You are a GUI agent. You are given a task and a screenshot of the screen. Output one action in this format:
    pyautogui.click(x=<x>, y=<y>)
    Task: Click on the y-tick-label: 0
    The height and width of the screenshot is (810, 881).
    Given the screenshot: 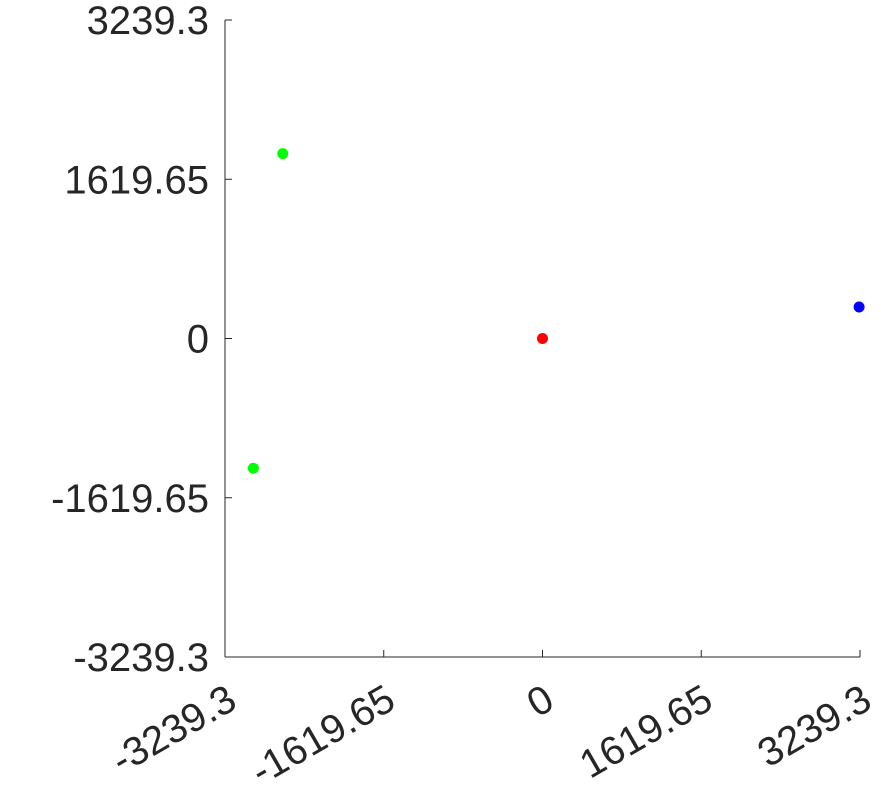 What is the action you would take?
    pyautogui.click(x=198, y=340)
    